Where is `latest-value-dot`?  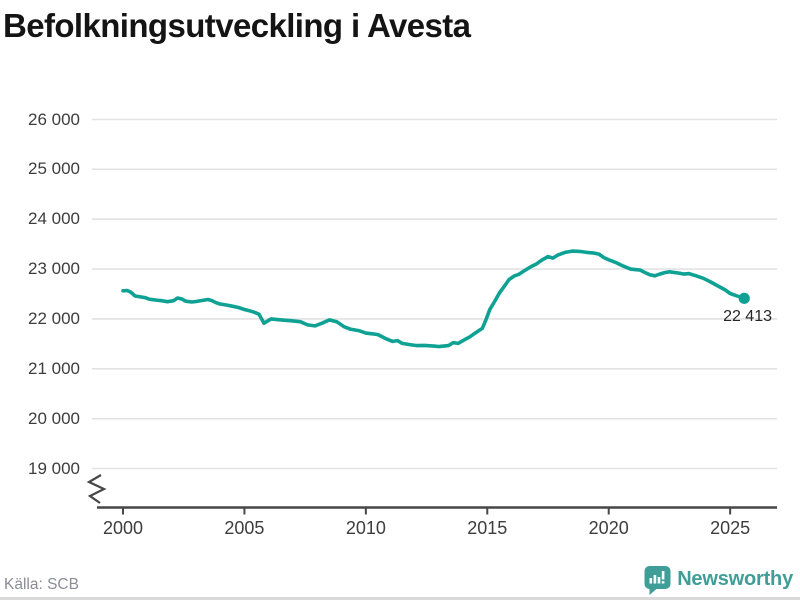
latest-value-dot is located at coordinates (744, 298).